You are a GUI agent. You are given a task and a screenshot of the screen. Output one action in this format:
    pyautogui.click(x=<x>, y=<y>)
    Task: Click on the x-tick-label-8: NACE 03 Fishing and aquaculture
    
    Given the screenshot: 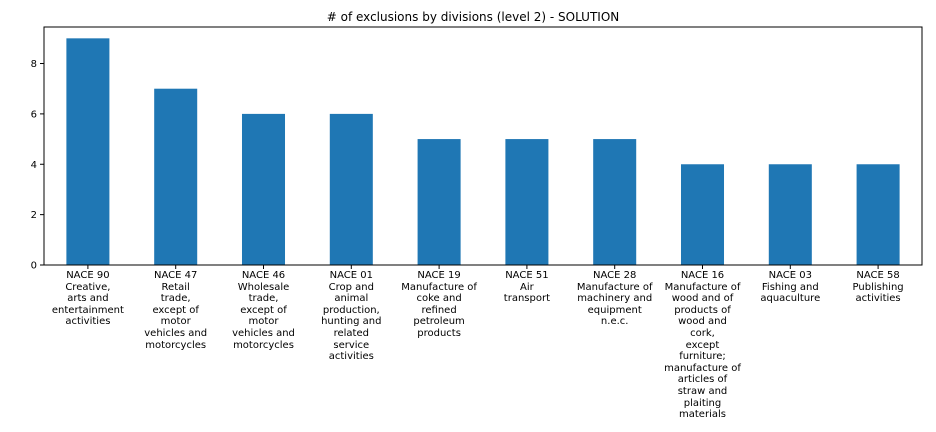 What is the action you would take?
    pyautogui.click(x=790, y=287)
    